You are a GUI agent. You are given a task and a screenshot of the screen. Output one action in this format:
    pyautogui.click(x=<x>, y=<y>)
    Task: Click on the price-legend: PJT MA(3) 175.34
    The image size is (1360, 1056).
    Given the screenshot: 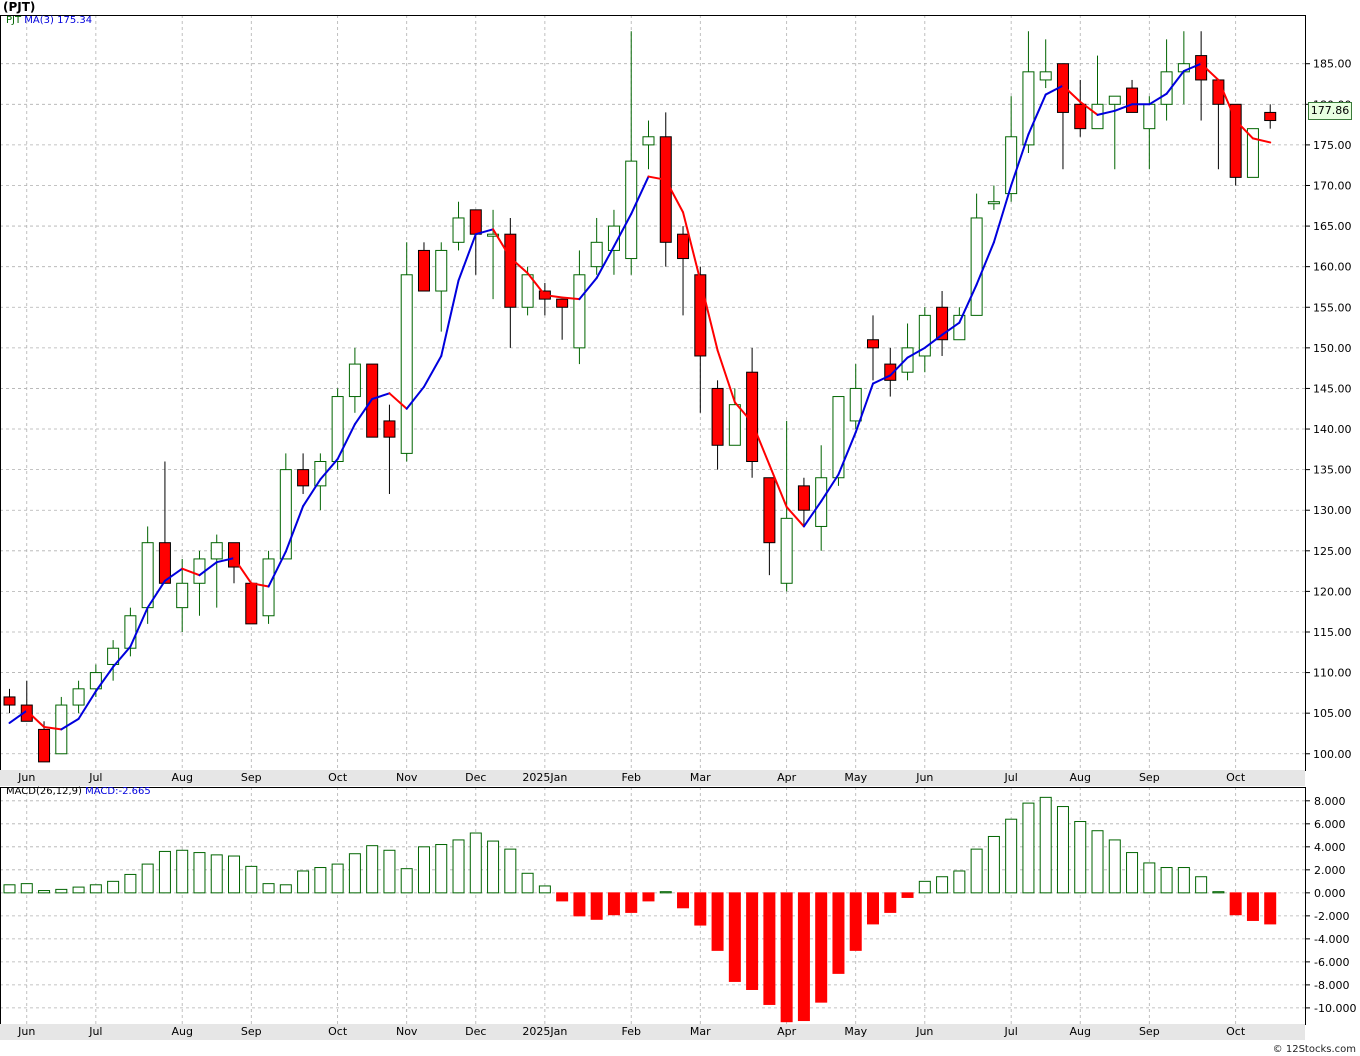 What is the action you would take?
    pyautogui.click(x=49, y=20)
    